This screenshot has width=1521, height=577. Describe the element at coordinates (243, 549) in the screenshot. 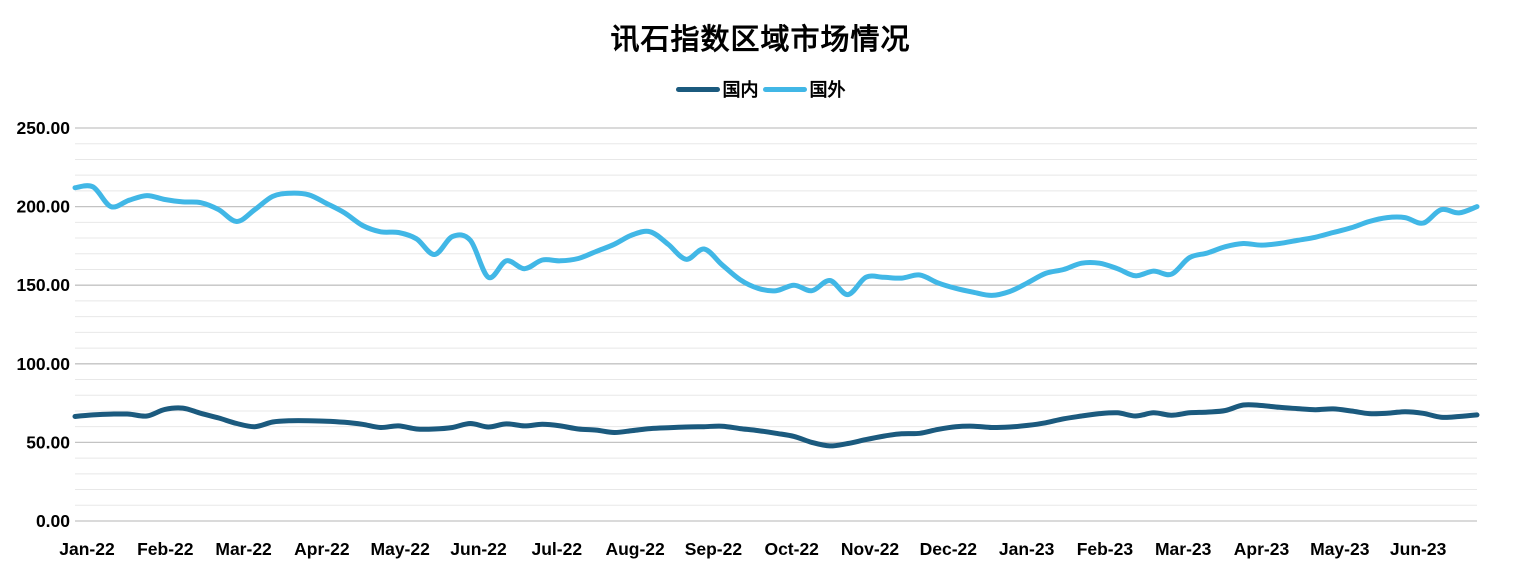

I see `x-tick-label: Mar-22` at that location.